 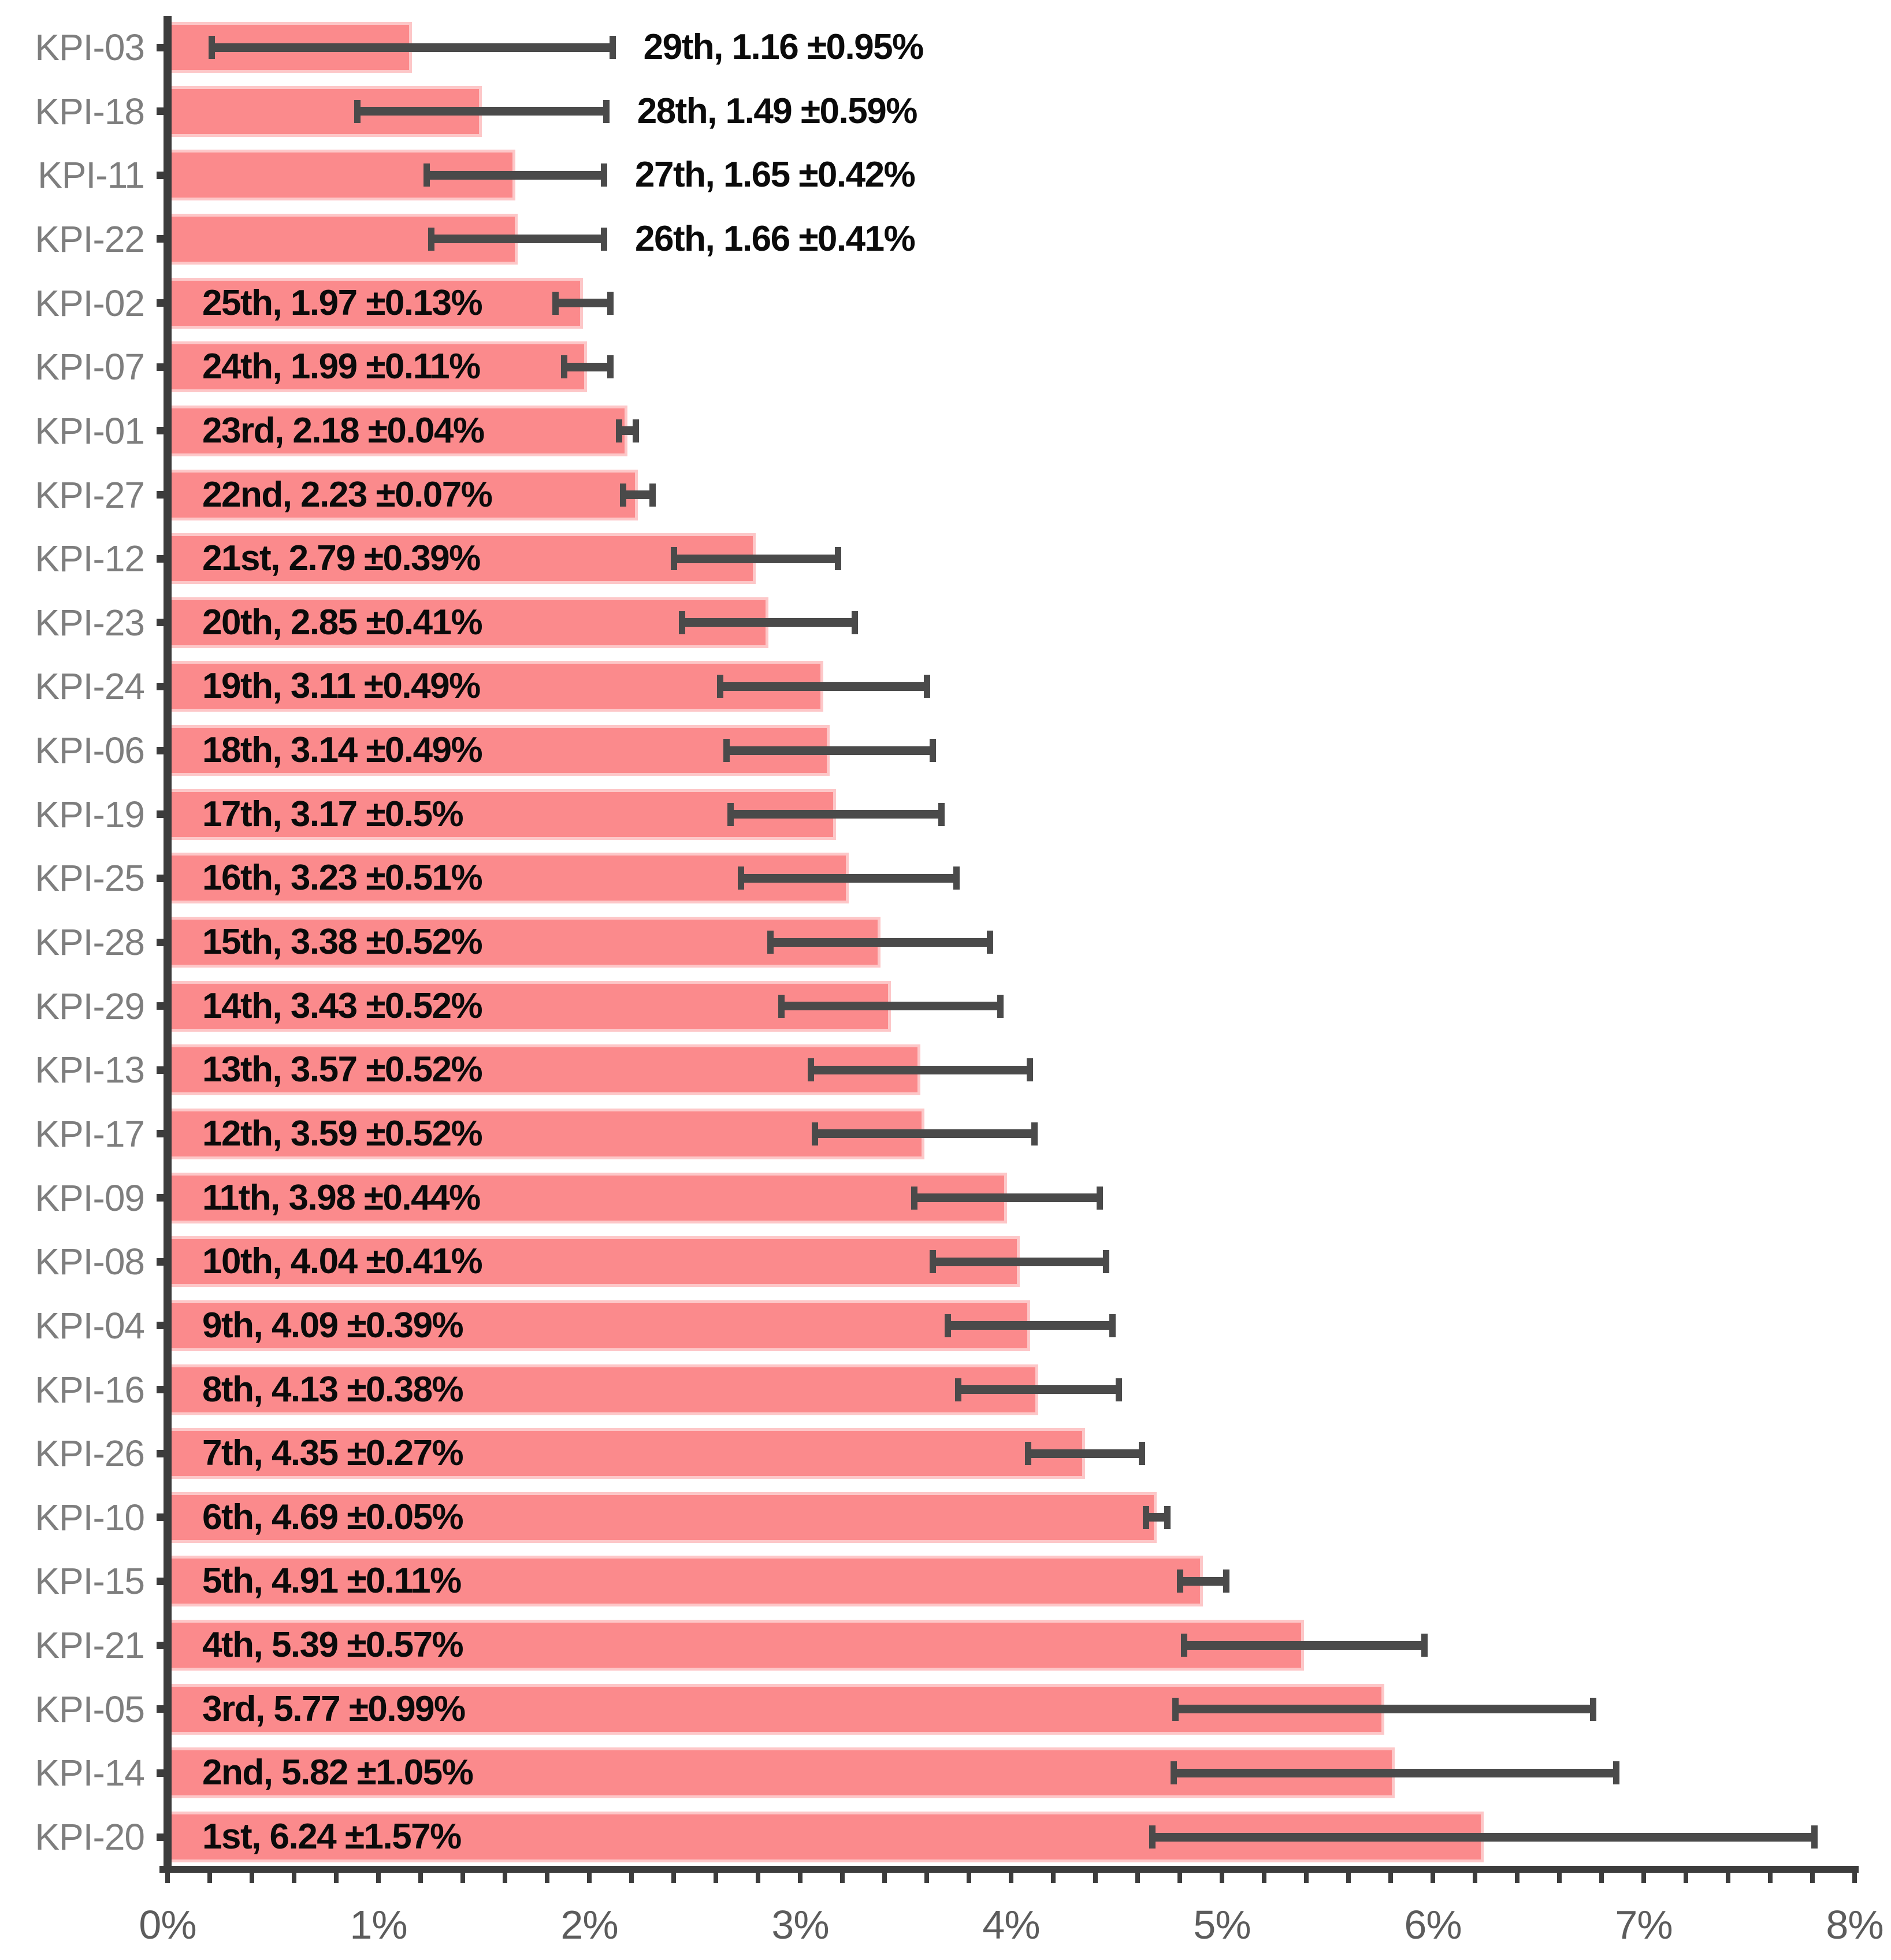 What do you see at coordinates (167, 1924) in the screenshot?
I see `x-axis-tick-label: 0%` at bounding box center [167, 1924].